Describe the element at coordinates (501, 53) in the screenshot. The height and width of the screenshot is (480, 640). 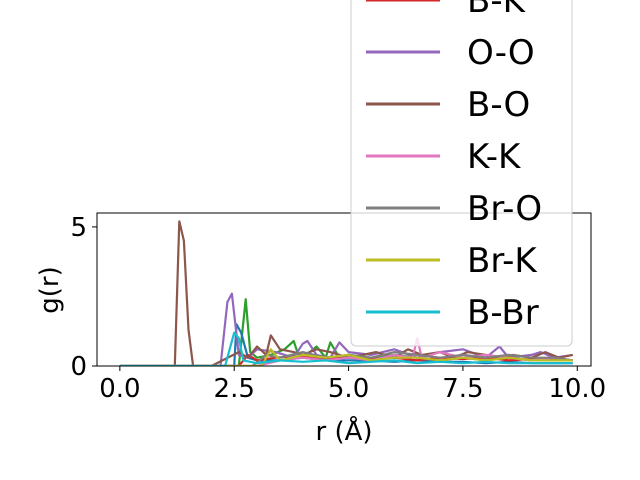
I see `legend-entry: O-O` at that location.